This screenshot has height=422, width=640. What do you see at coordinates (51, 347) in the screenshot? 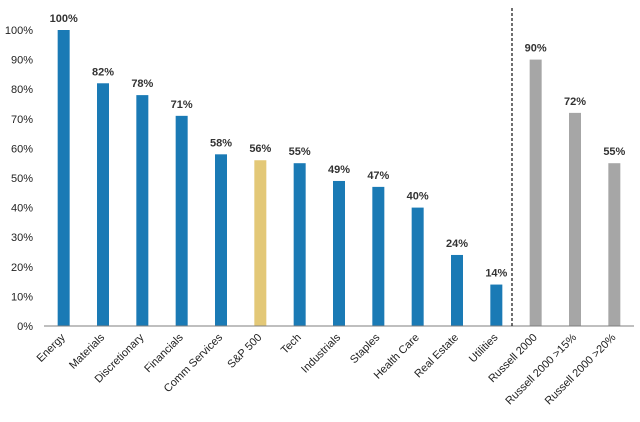
I see `x-tick-label: Energy` at bounding box center [51, 347].